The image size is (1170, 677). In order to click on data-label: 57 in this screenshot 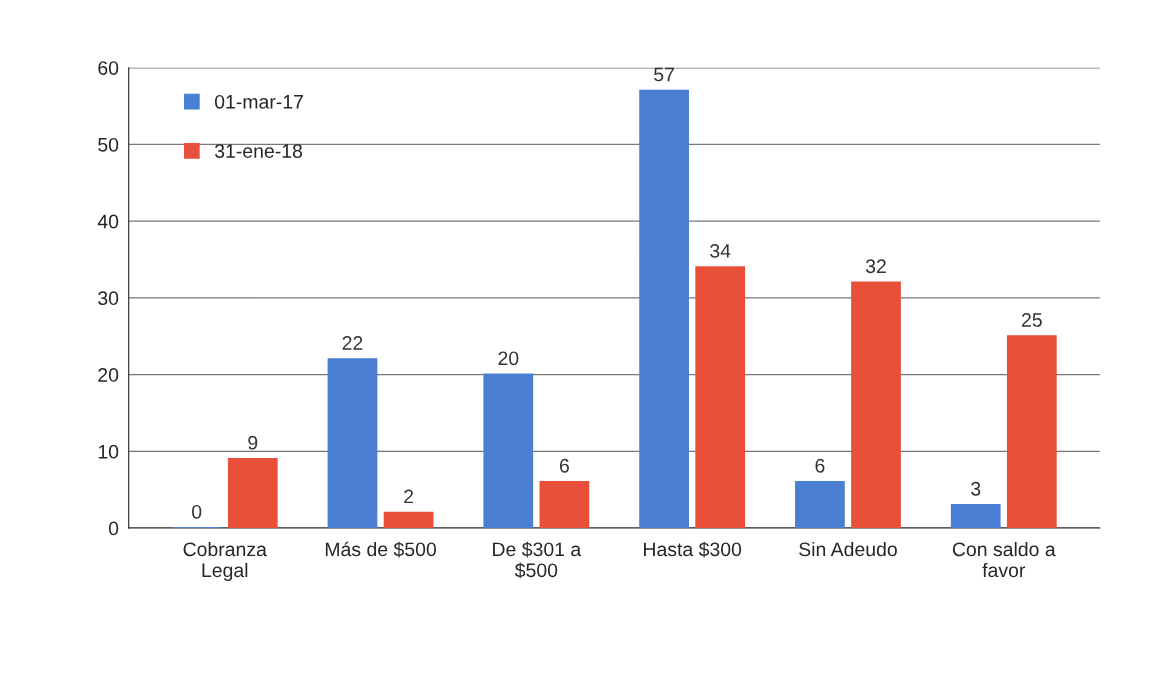, I will do `click(664, 74)`.